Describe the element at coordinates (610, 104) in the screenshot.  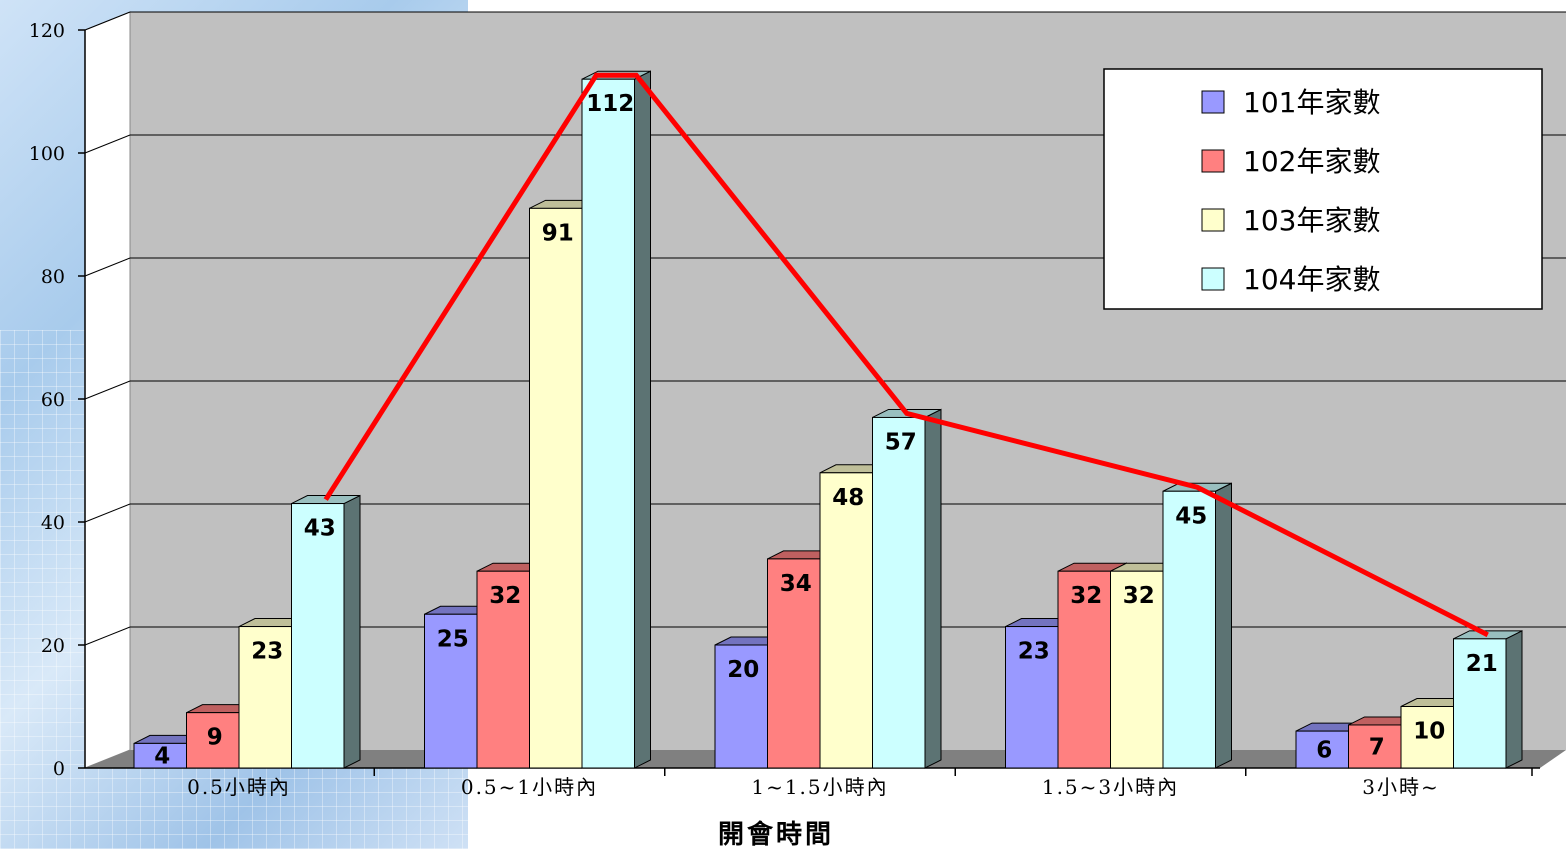
I see `data-label: 112` at that location.